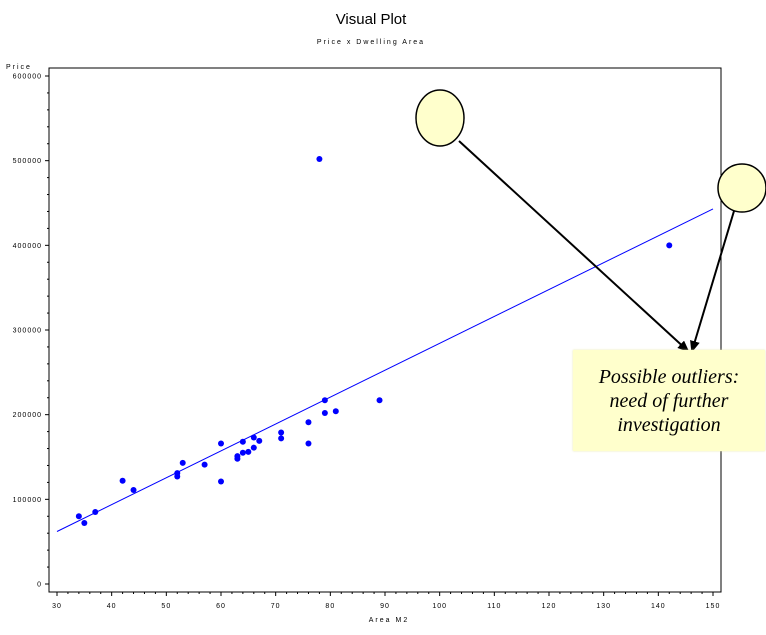 The width and height of the screenshot is (766, 635). What do you see at coordinates (39, 585) in the screenshot?
I see `y-tick-label: 0` at bounding box center [39, 585].